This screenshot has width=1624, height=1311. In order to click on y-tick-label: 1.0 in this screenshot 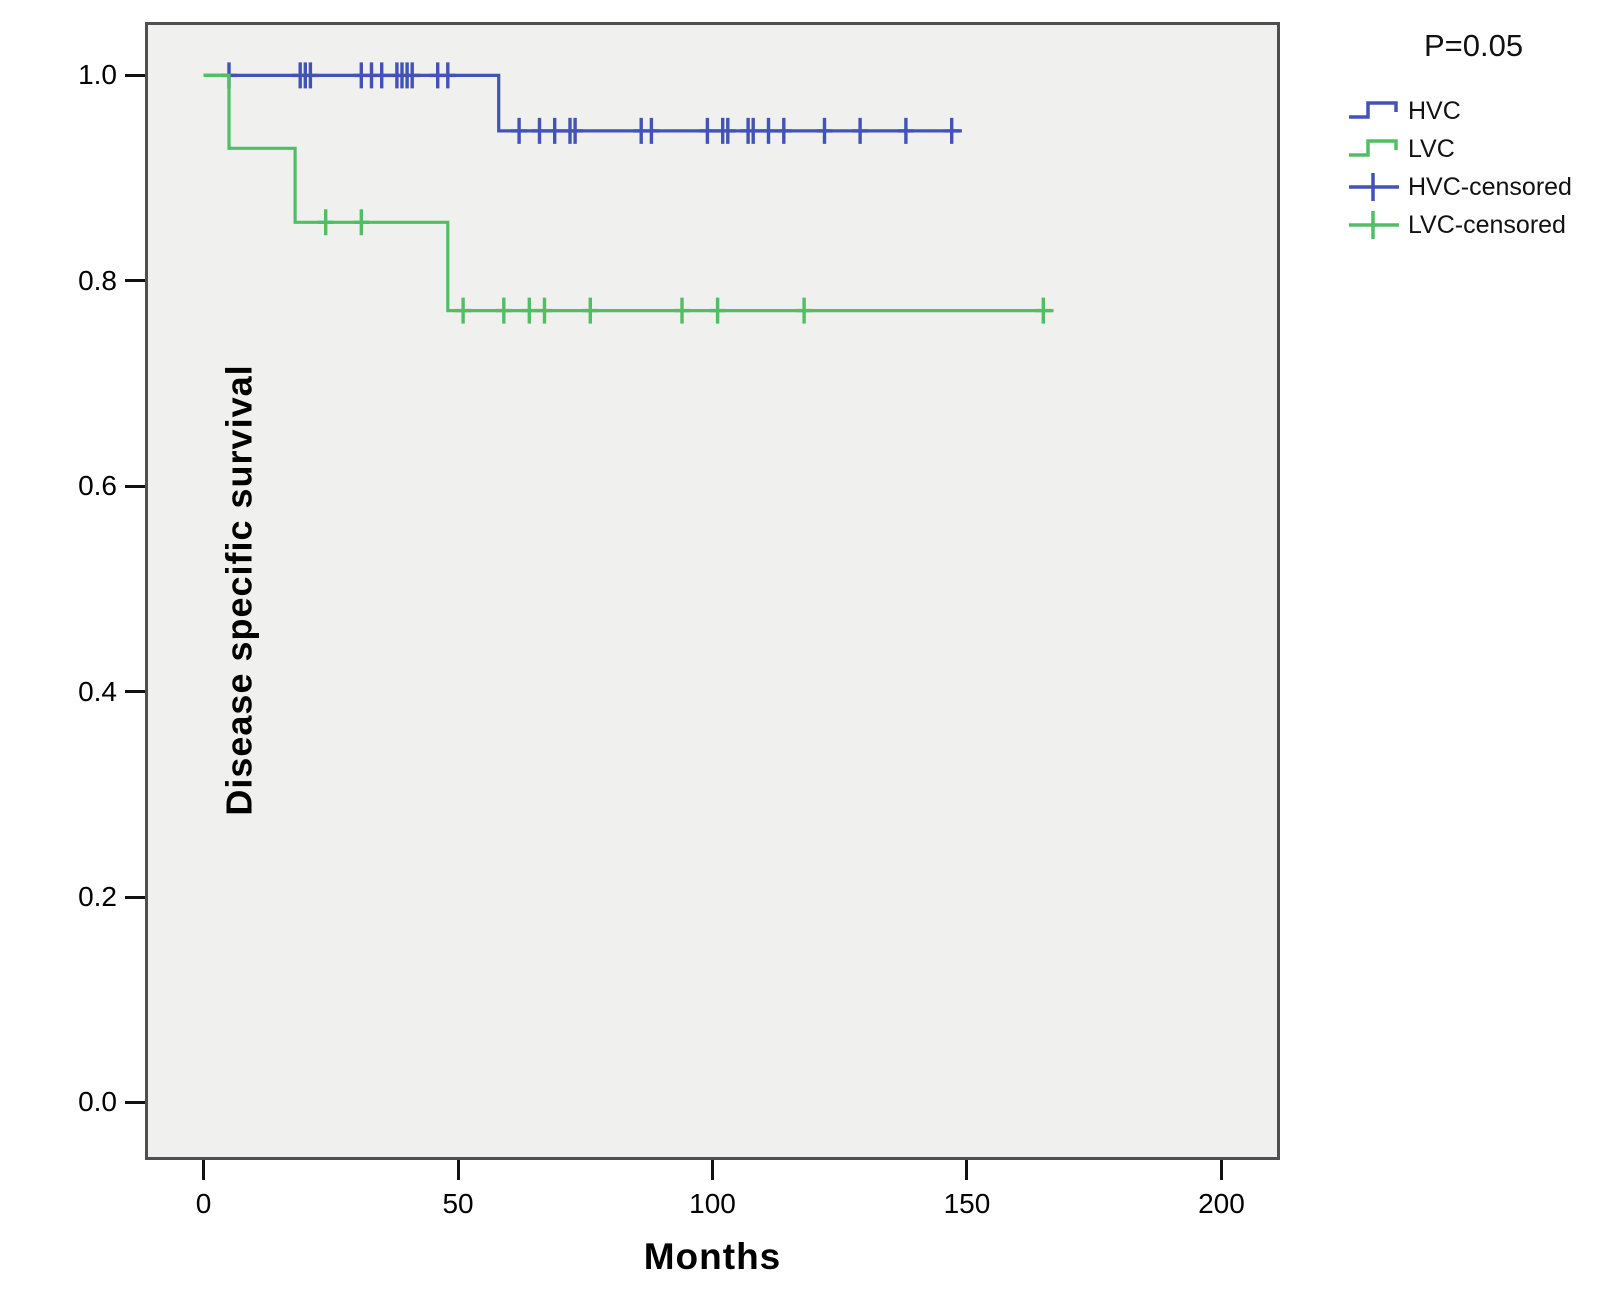, I will do `click(97, 75)`.